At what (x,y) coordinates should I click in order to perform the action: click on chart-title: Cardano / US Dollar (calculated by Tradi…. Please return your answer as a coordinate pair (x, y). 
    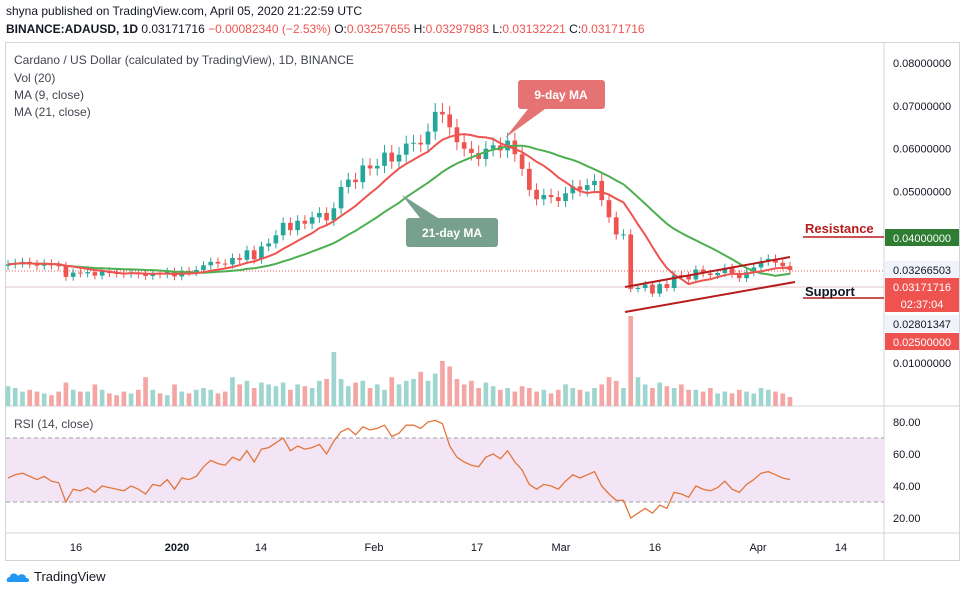
    Looking at the image, I should click on (184, 60).